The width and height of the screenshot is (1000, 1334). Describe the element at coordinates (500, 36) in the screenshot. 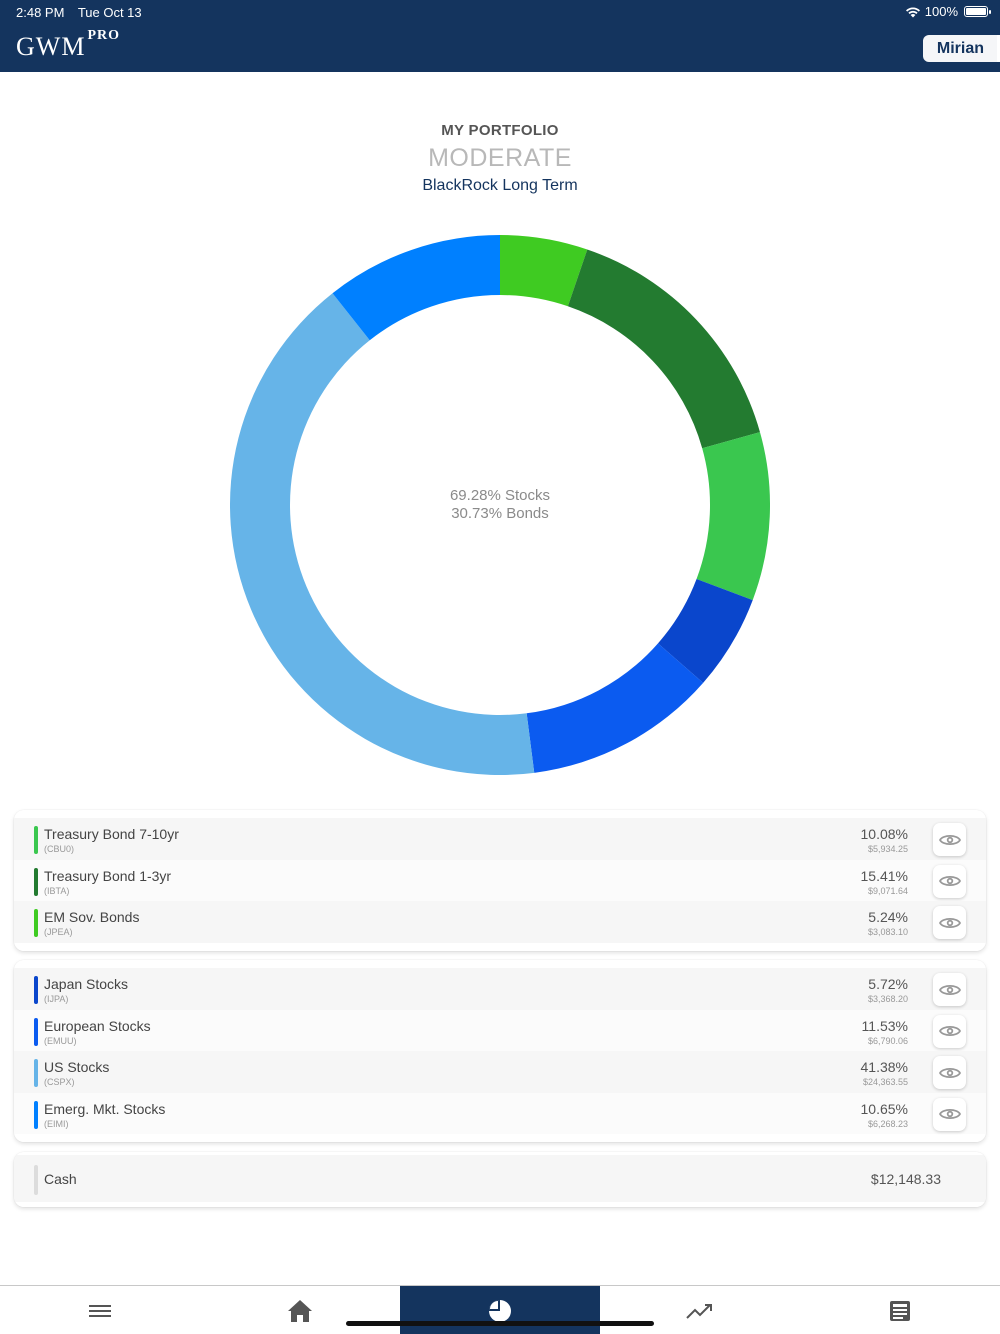

I see `header: 2:48 PM Tue Oct 13 100% GWM PRO Mirian` at that location.